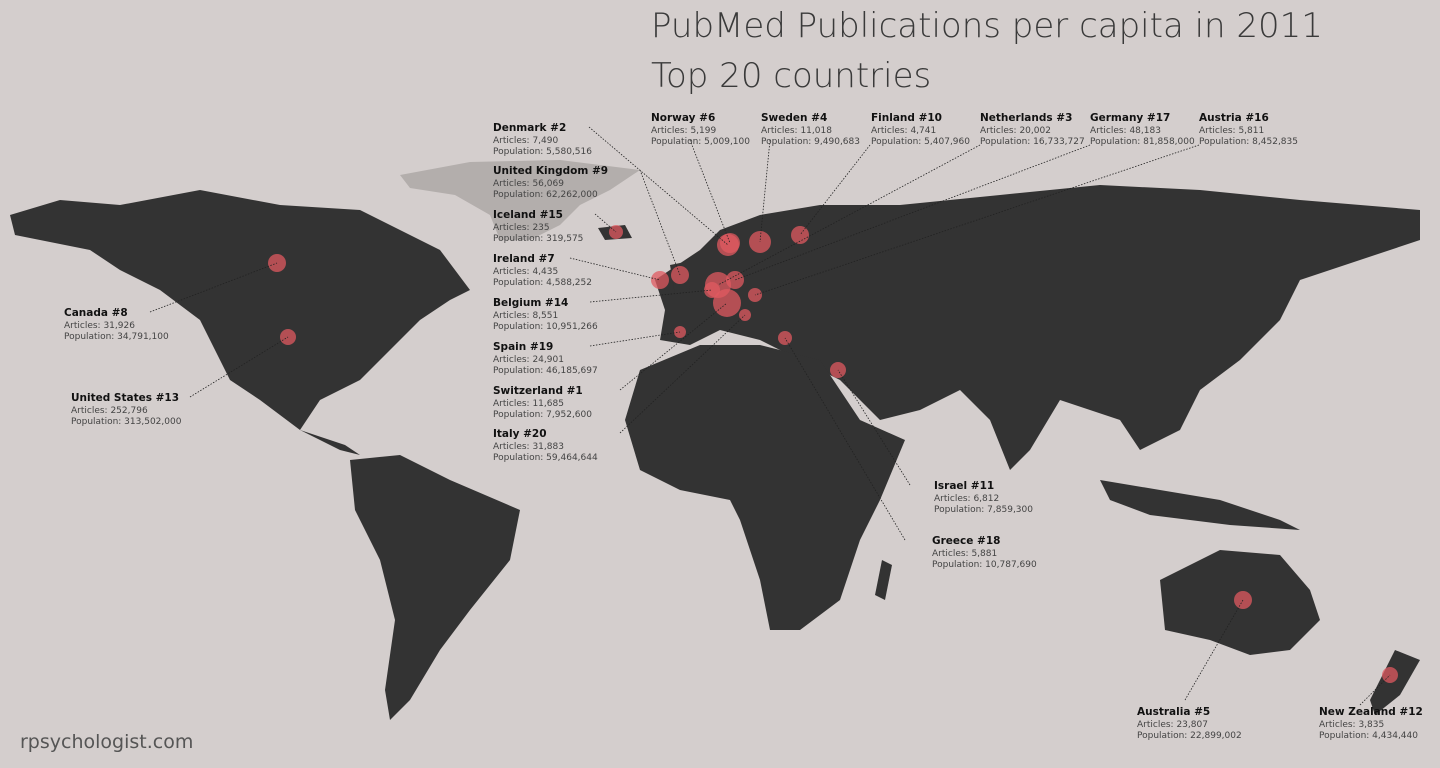 This screenshot has width=1440, height=768. What do you see at coordinates (1189, 736) in the screenshot?
I see `country-population: Population: 22,899,002` at bounding box center [1189, 736].